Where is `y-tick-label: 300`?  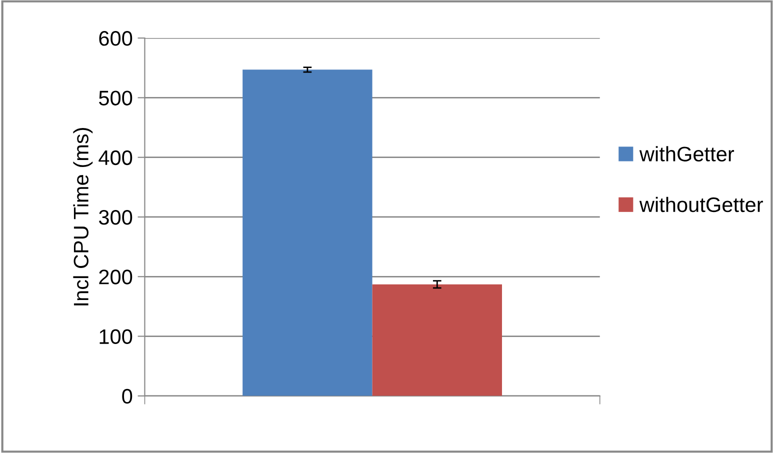
y-tick-label: 300 is located at coordinates (115, 217).